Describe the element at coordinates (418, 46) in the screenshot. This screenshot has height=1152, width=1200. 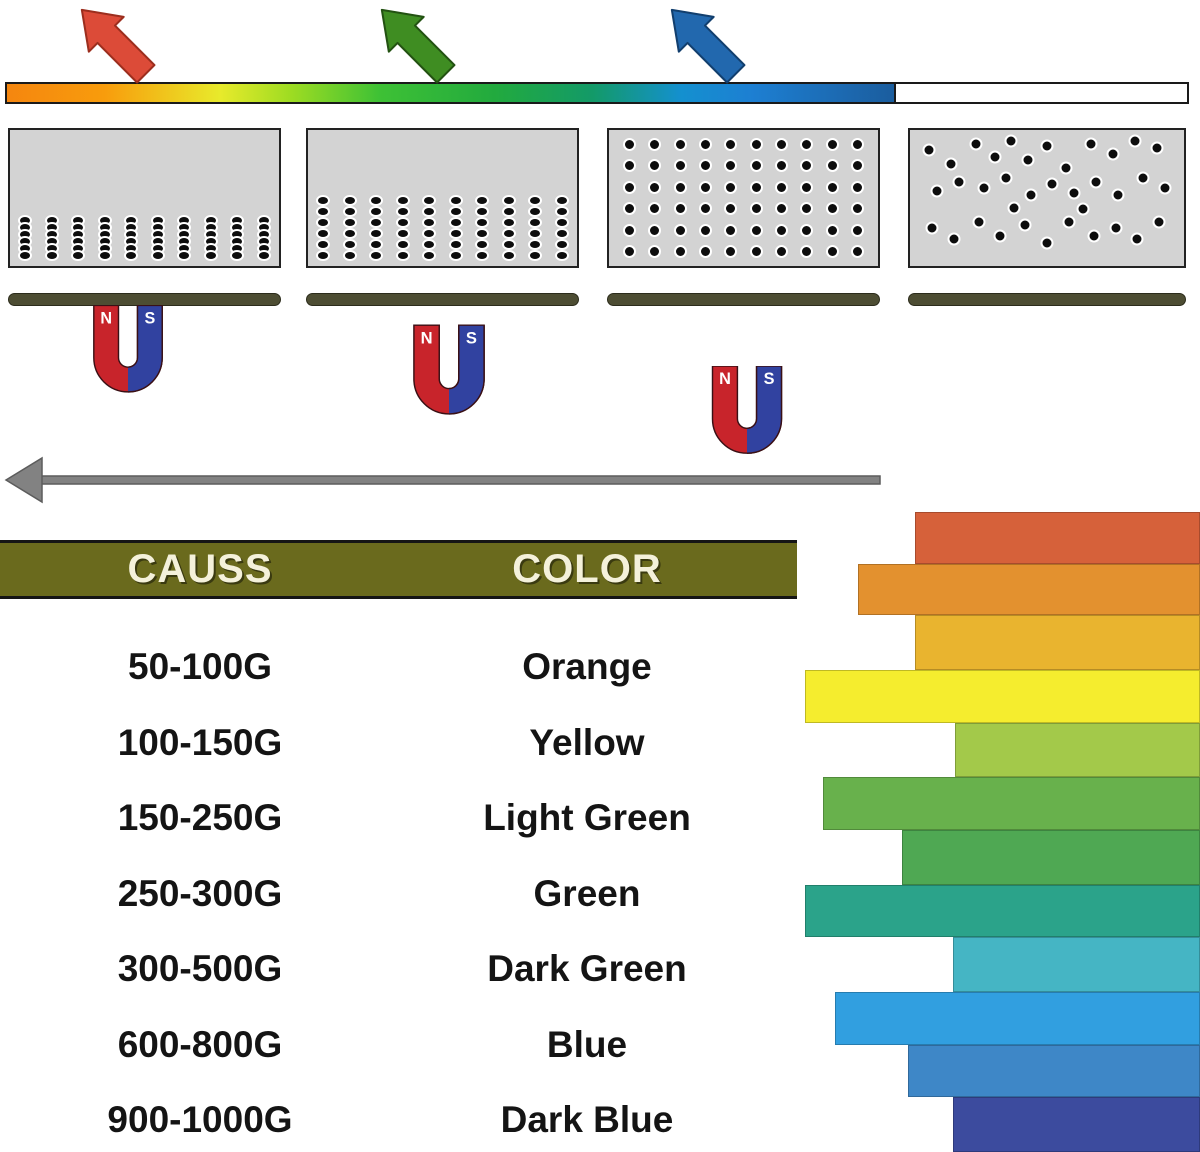
I see `arrow-green` at that location.